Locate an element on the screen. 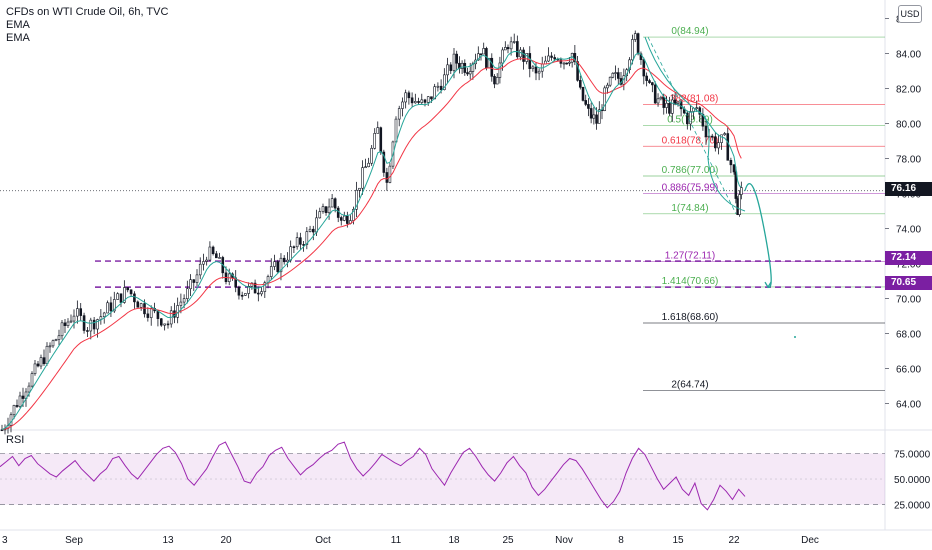 This screenshot has height=550, width=932. price-axis-tick-label: 78.00 is located at coordinates (908, 160).